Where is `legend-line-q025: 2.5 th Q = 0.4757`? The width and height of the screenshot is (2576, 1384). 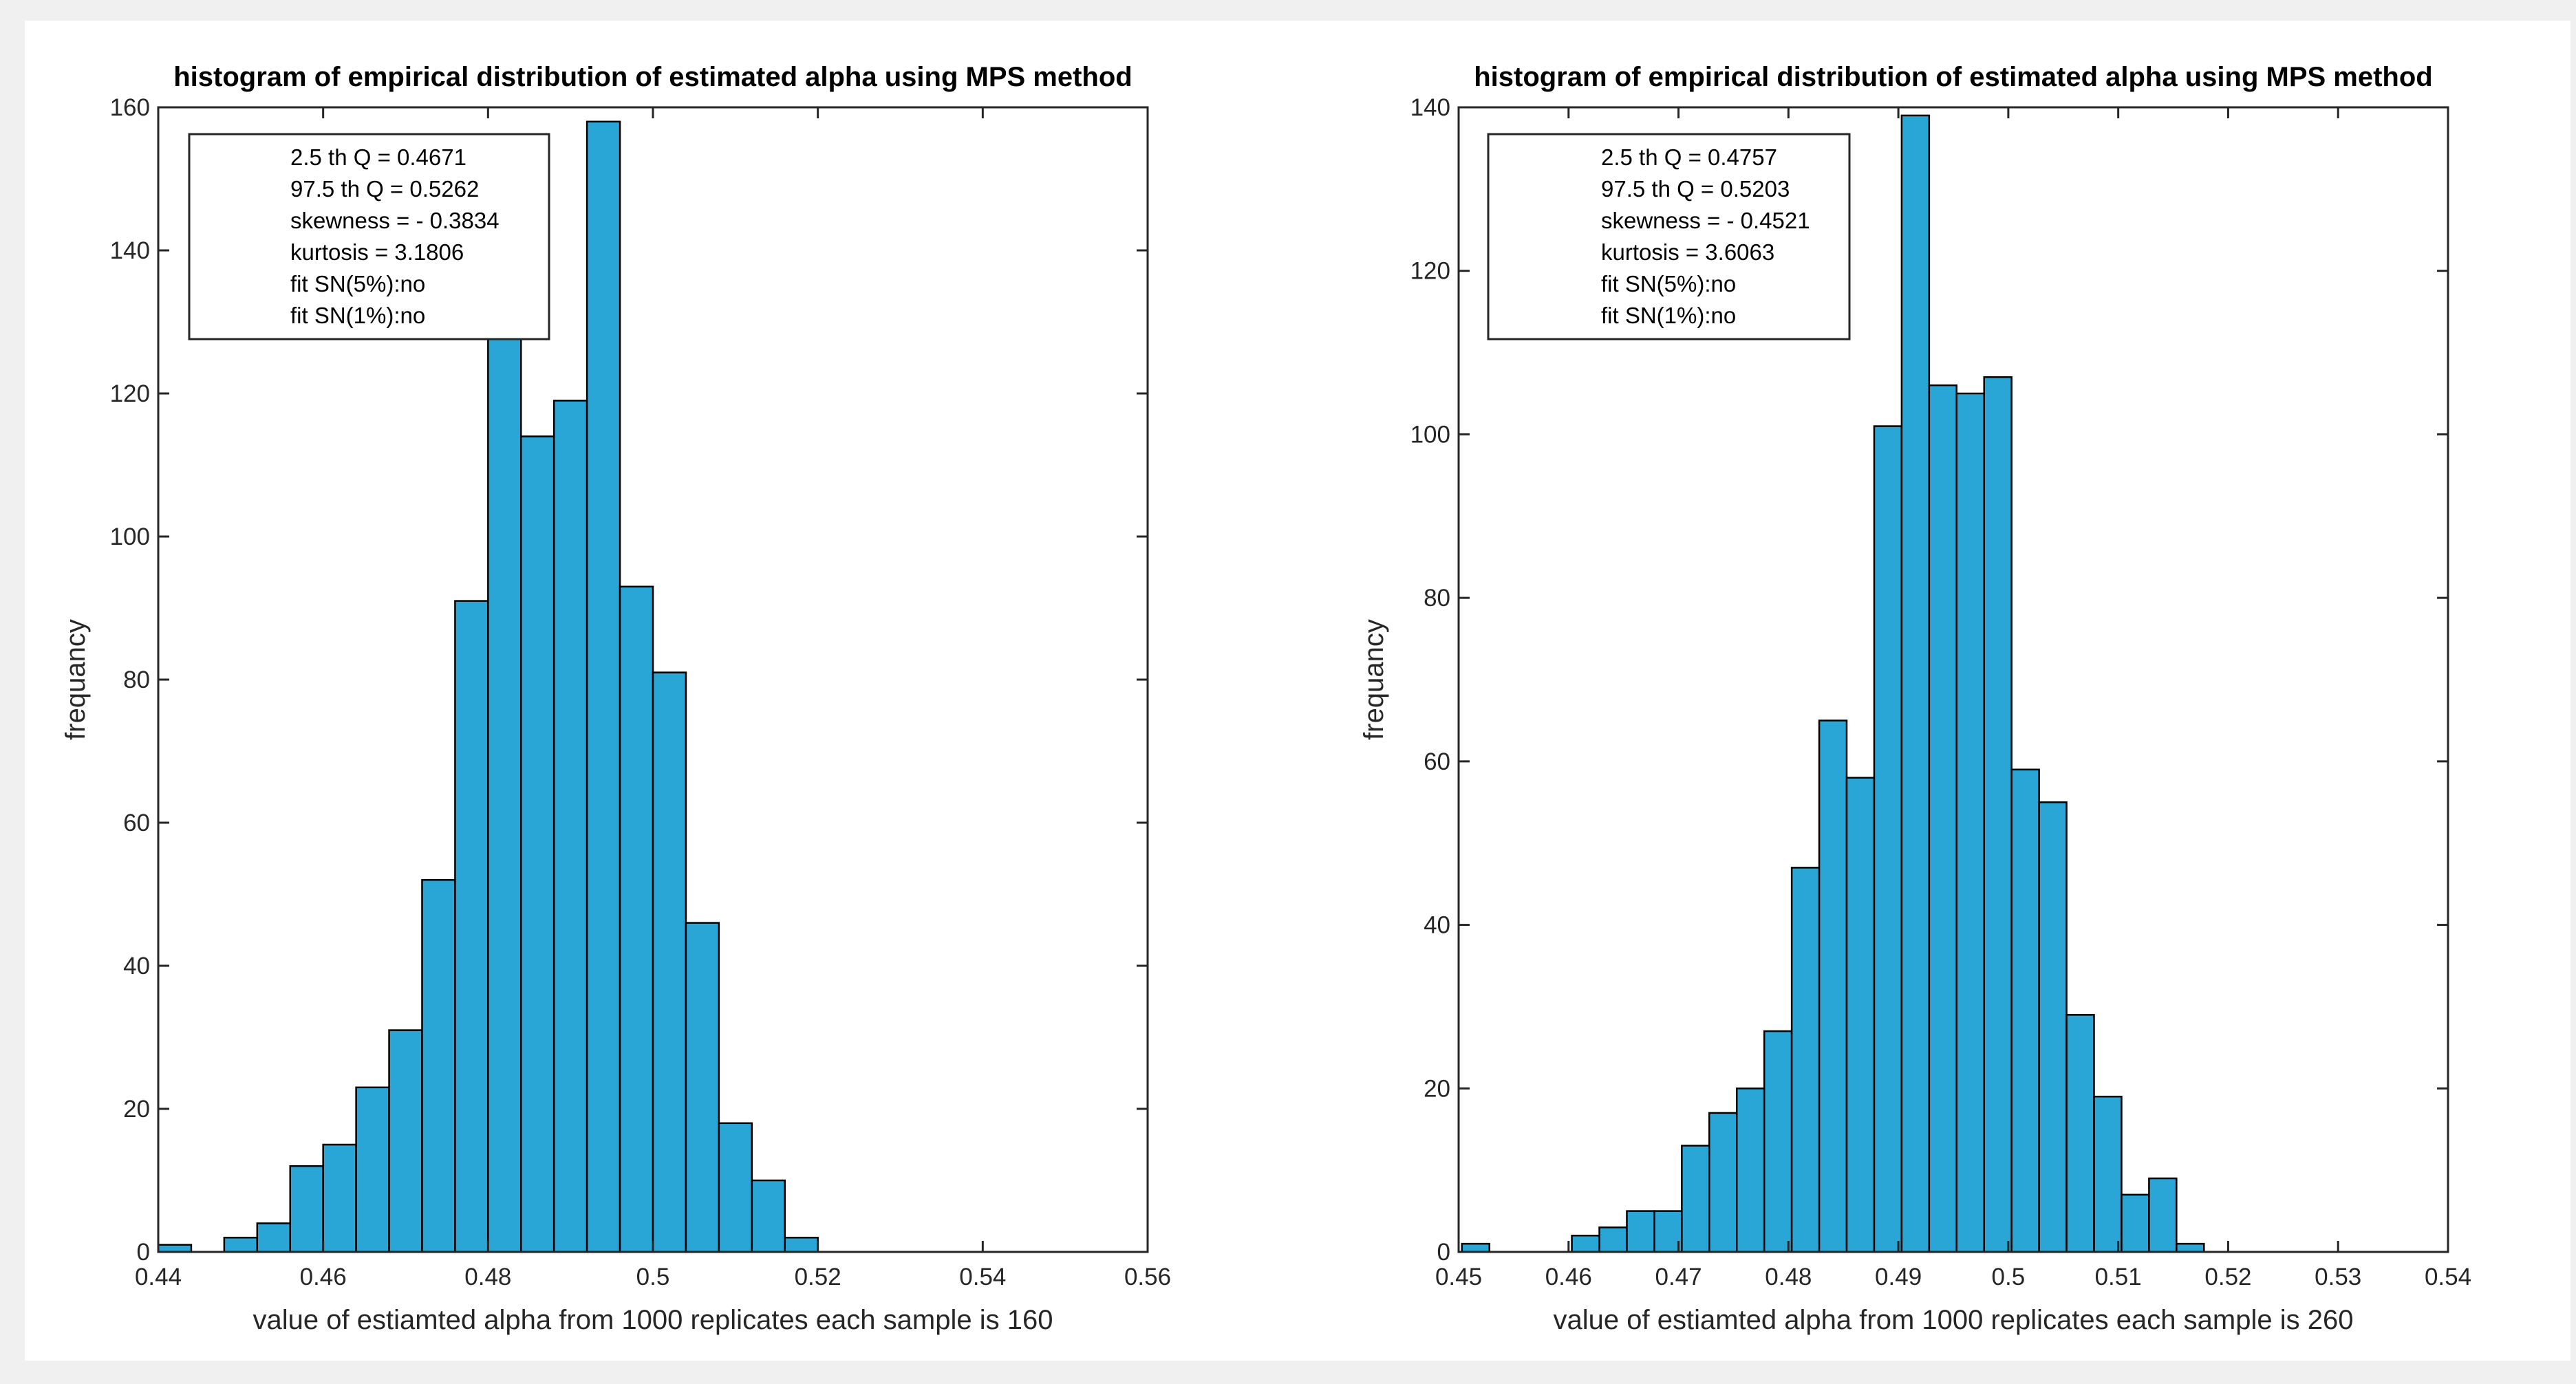 legend-line-q025: 2.5 th Q = 0.4757 is located at coordinates (1689, 157).